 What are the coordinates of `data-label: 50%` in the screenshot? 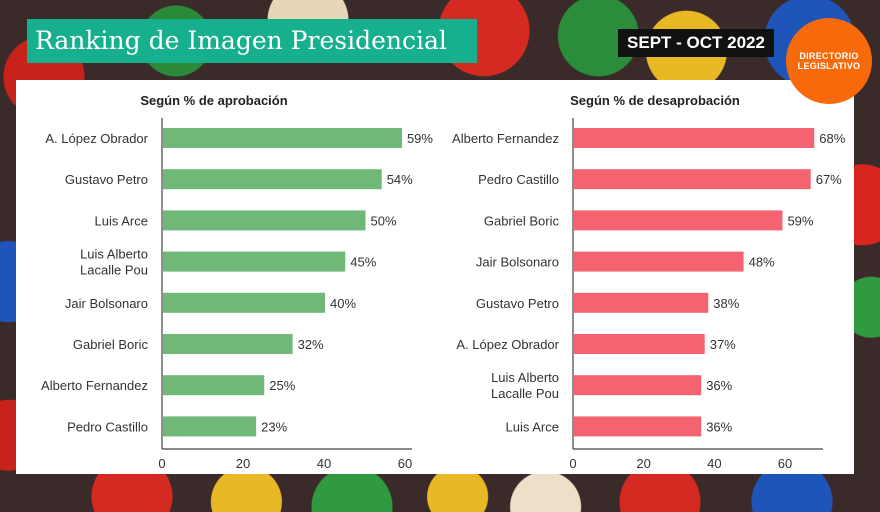 It's located at (384, 220).